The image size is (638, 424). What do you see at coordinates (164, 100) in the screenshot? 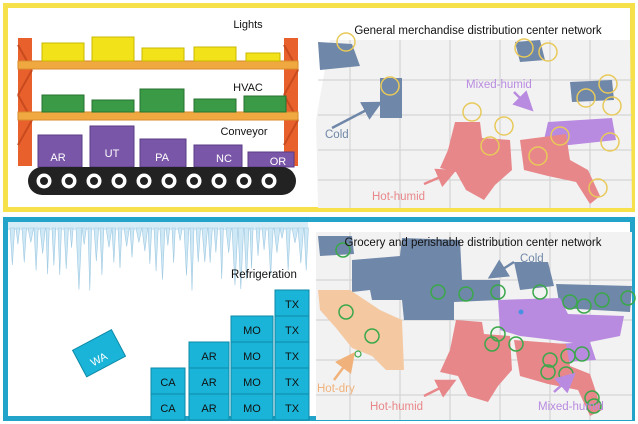
I see `green-boxes` at bounding box center [164, 100].